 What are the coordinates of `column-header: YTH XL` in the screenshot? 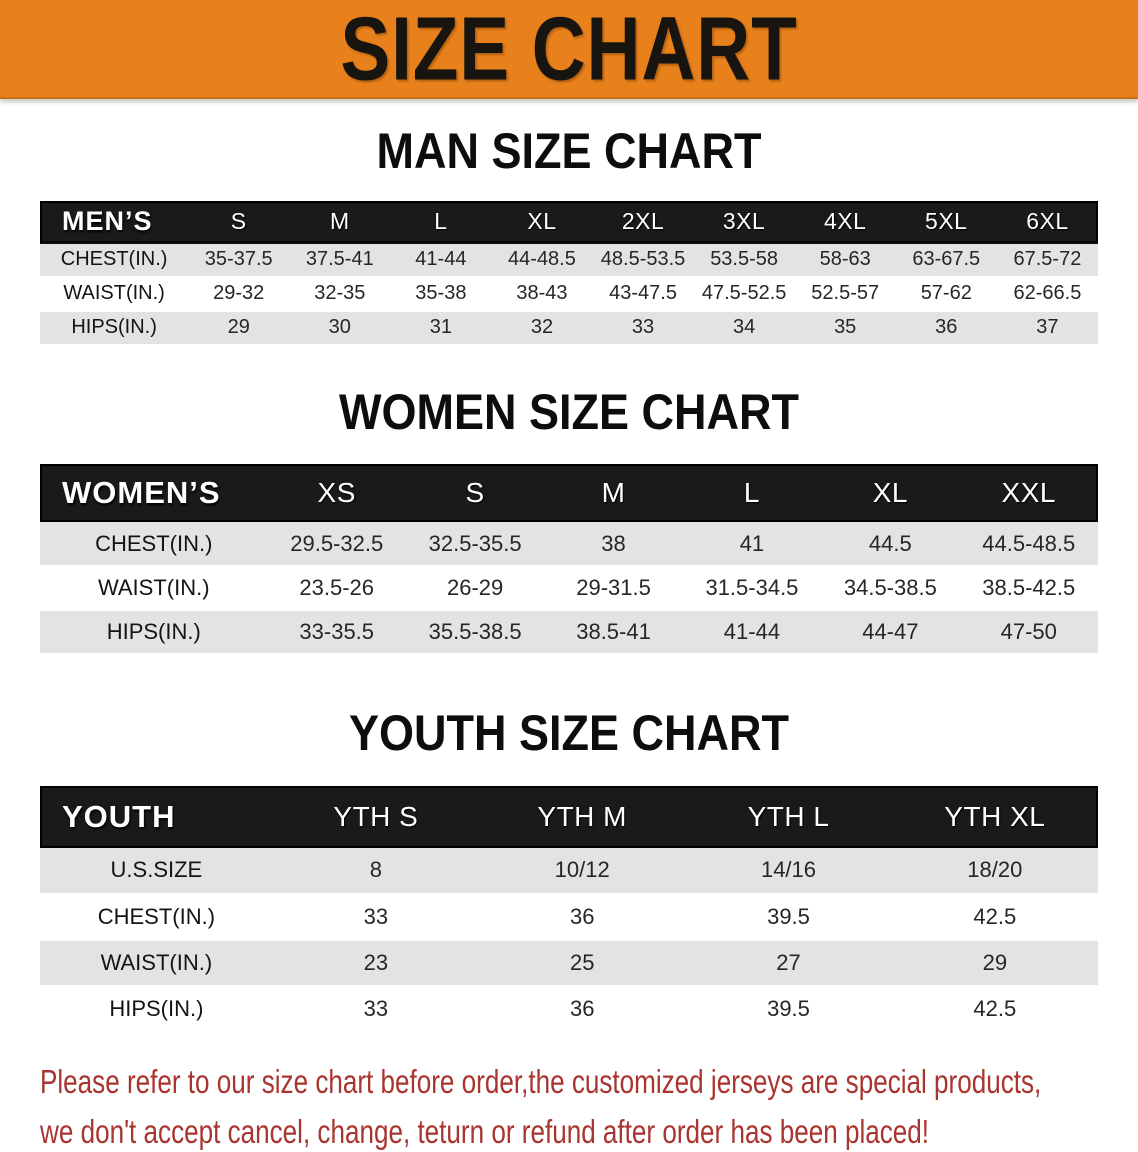 It's located at (995, 817).